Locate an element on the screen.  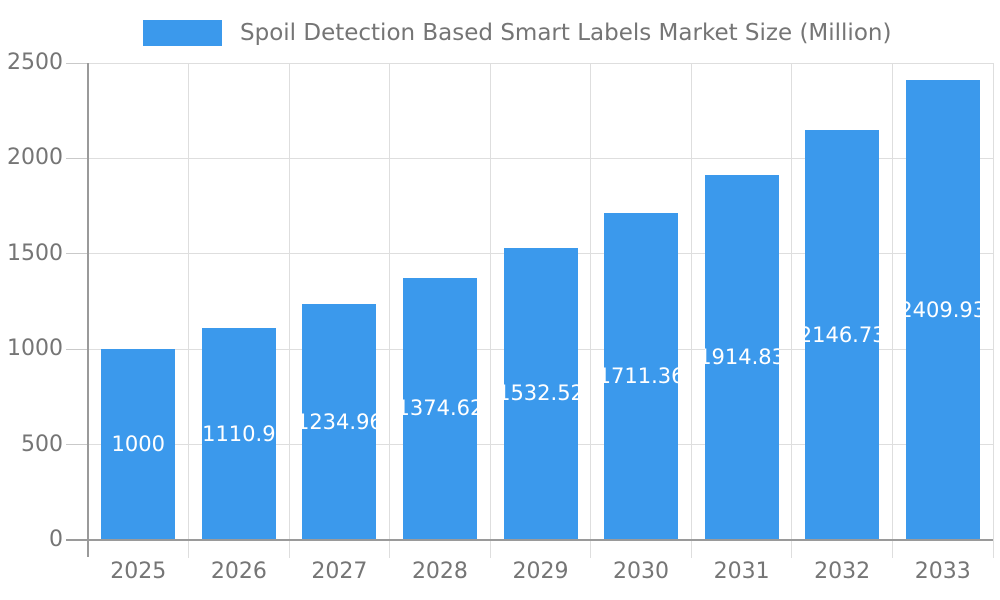
bar-2031: 1914.83 is located at coordinates (741, 356).